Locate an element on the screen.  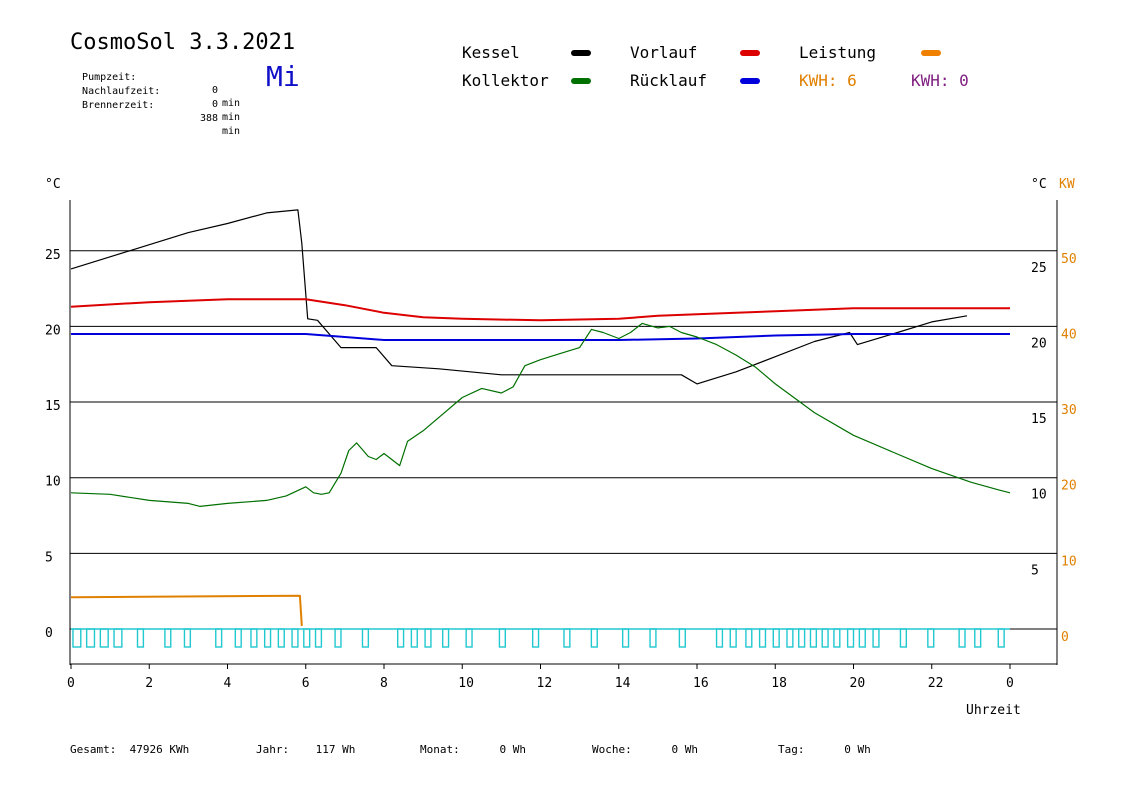
weekday-label: Mi is located at coordinates (283, 76).